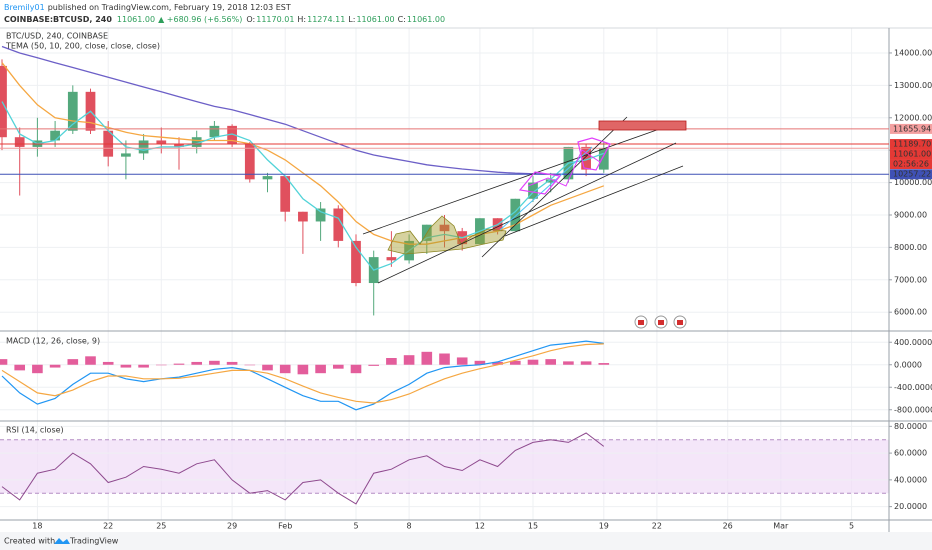 The height and width of the screenshot is (550, 932). Describe the element at coordinates (58, 19) in the screenshot. I see `symbol: COINBASE:BTCUSD, 240` at that location.